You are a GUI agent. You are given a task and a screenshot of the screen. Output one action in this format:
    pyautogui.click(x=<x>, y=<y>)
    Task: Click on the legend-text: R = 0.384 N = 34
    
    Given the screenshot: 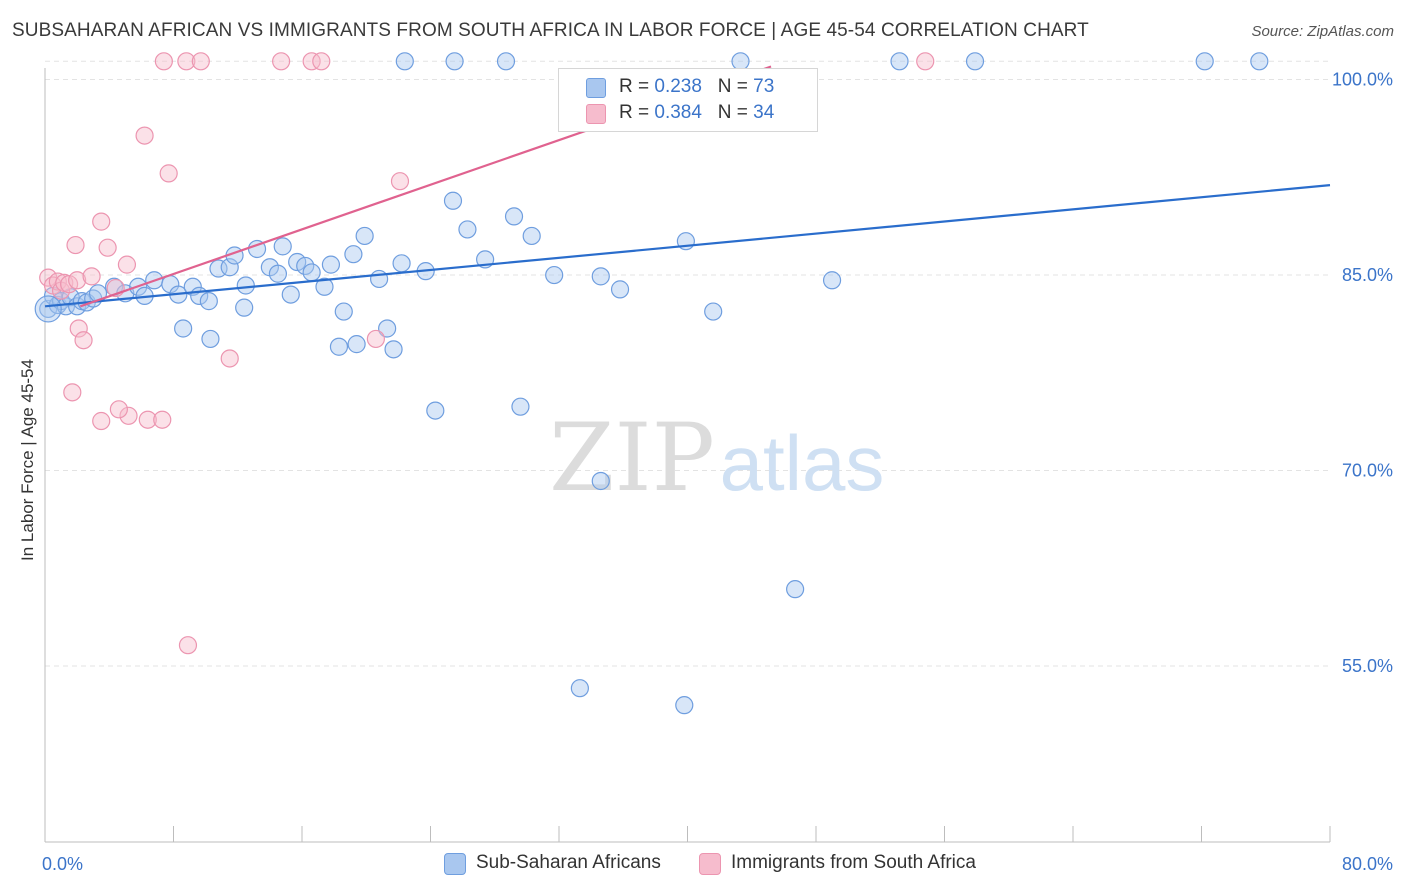 What is the action you would take?
    pyautogui.click(x=696, y=113)
    